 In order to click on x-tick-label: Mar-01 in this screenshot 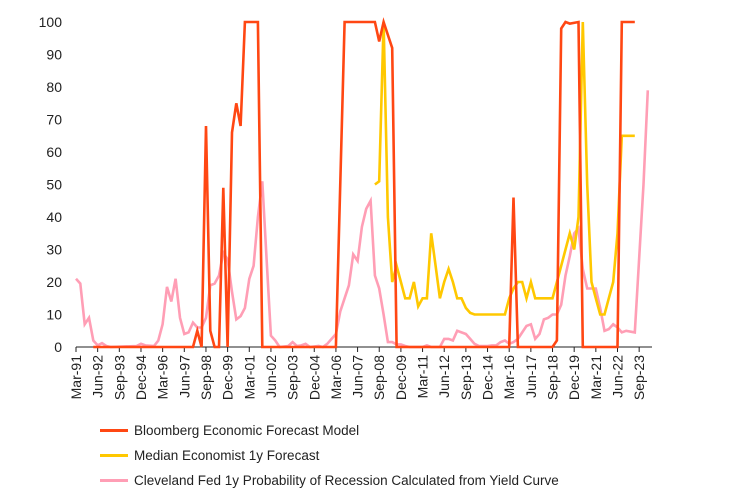, I will do `click(249, 377)`.